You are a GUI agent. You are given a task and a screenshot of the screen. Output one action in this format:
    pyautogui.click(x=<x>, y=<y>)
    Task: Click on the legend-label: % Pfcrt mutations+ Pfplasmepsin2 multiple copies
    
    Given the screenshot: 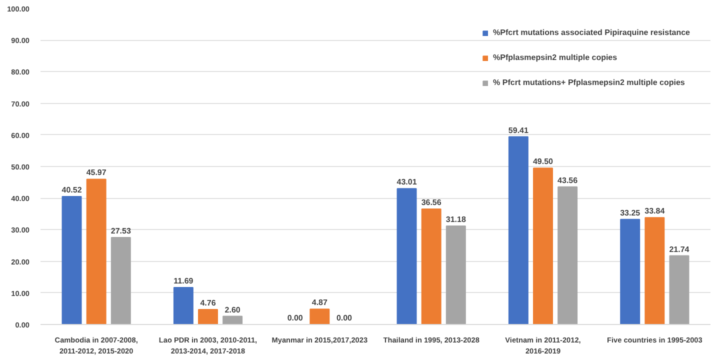 What is the action you would take?
    pyautogui.click(x=589, y=82)
    